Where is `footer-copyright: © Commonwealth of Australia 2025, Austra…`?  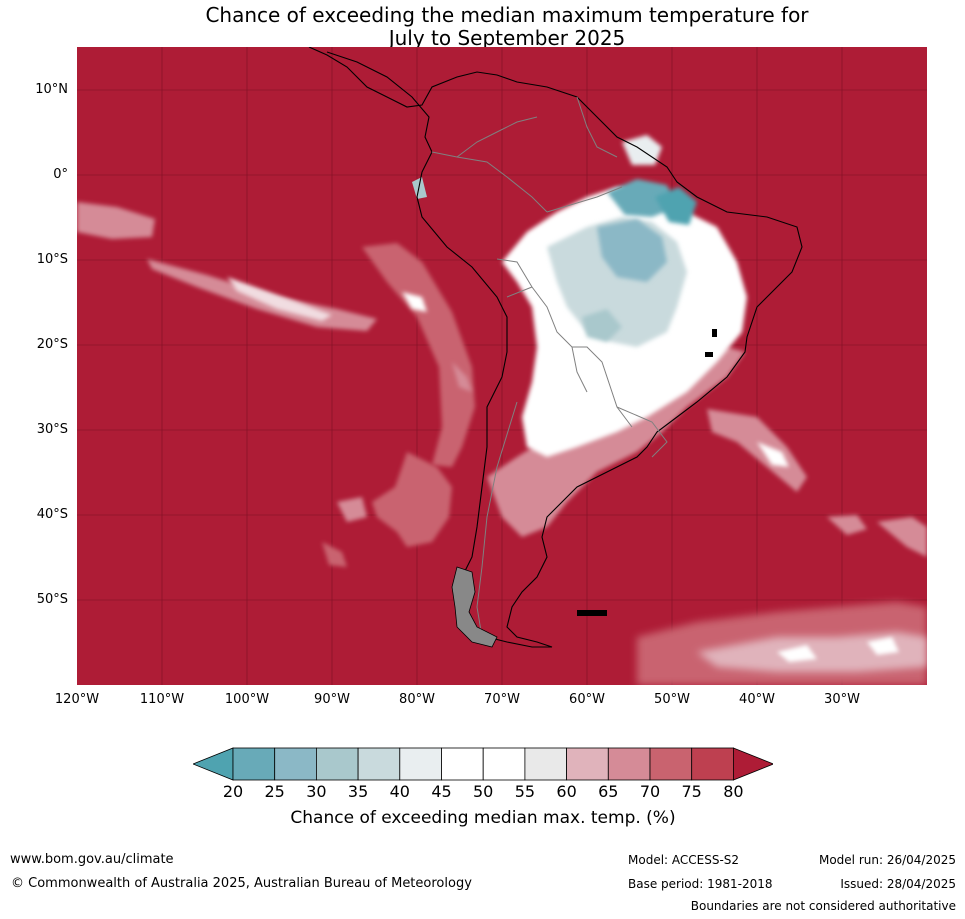
footer-copyright: © Commonwealth of Australia 2025, Austra… is located at coordinates (241, 883).